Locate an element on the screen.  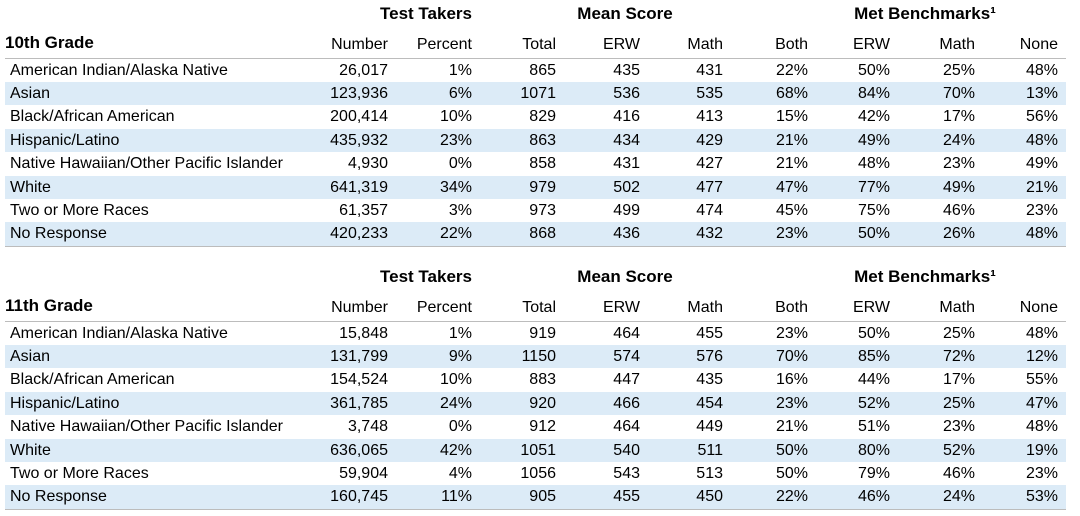
cell-value: 641,319 is located at coordinates (359, 187).